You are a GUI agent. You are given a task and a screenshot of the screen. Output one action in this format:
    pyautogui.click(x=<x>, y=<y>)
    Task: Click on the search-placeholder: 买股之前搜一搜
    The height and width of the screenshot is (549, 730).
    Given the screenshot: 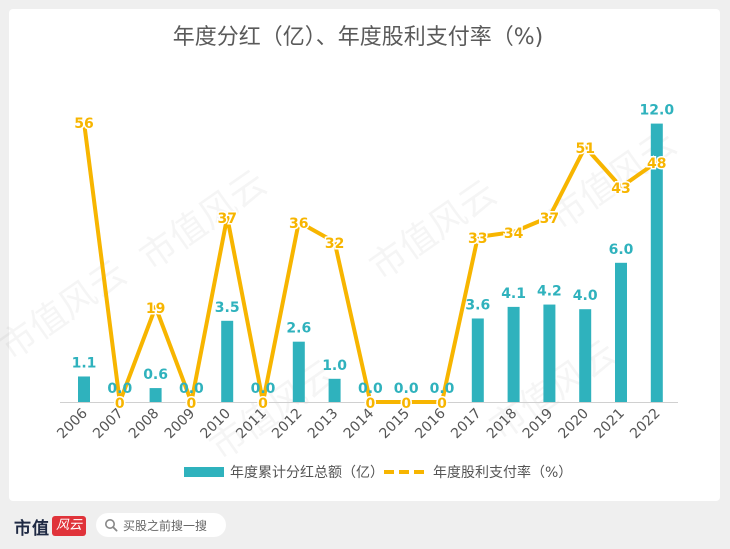 What is the action you would take?
    pyautogui.click(x=165, y=525)
    